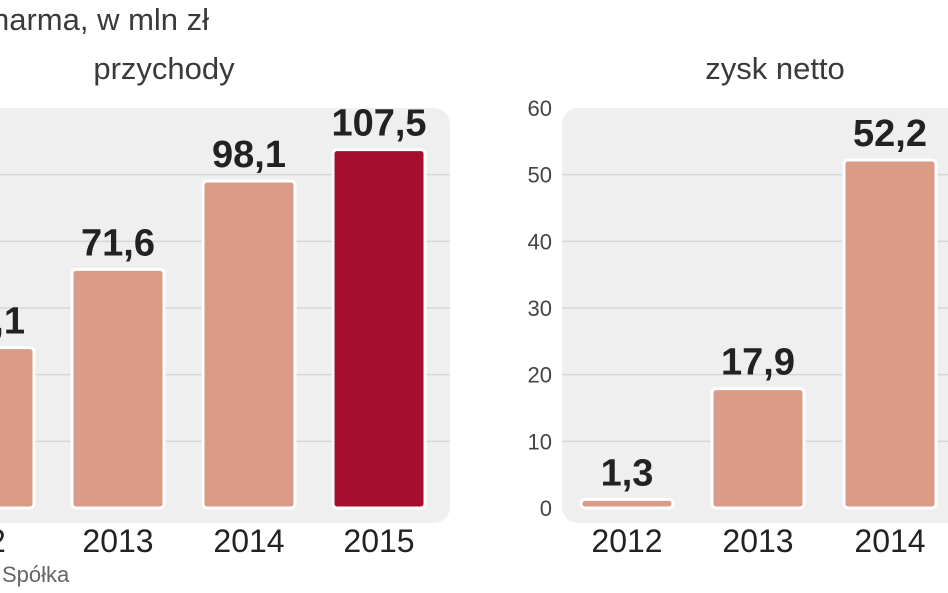 This screenshot has width=948, height=593. Describe the element at coordinates (164, 68) in the screenshot. I see `revenue-panel-title: przychody` at that location.